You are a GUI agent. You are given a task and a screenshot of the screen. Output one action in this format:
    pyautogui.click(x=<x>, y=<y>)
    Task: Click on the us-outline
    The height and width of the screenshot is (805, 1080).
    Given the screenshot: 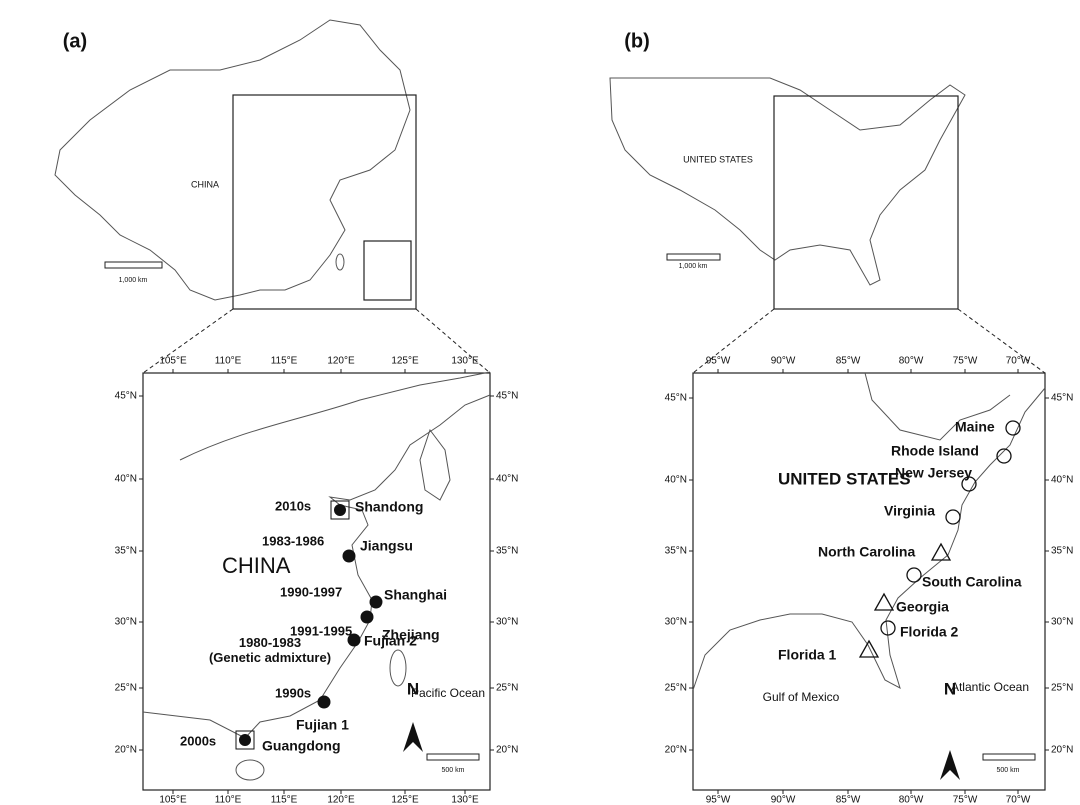 What is the action you would take?
    pyautogui.click(x=787, y=181)
    